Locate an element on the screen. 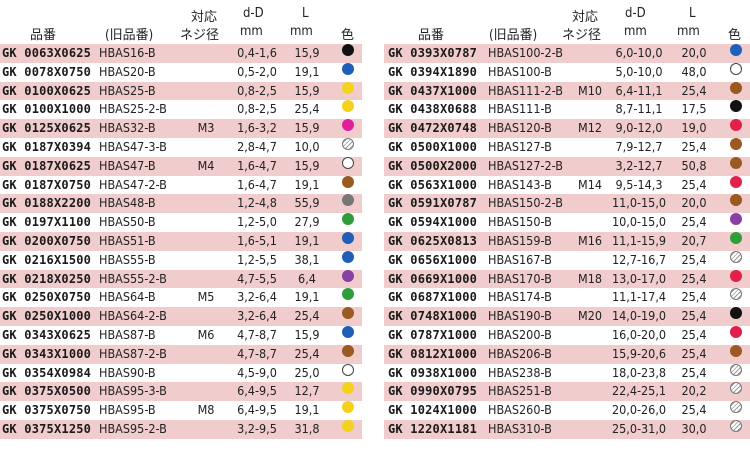 This screenshot has width=750, height=450. part-number: GK 1220X1181 is located at coordinates (433, 428).